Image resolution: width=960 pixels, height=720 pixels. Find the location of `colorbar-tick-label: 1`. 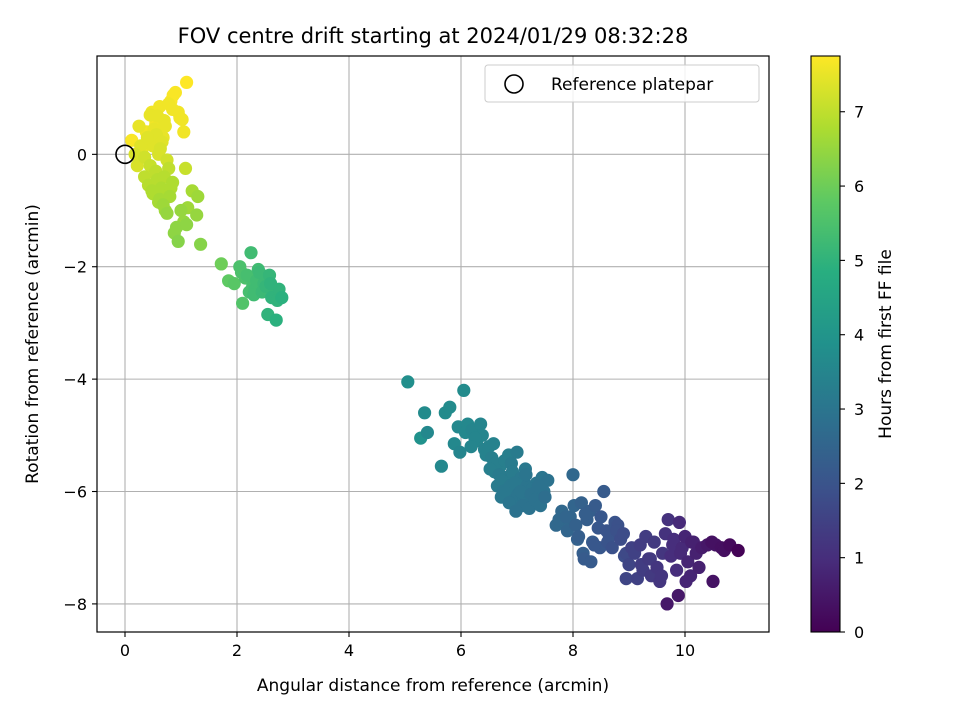

colorbar-tick-label: 1 is located at coordinates (859, 558).